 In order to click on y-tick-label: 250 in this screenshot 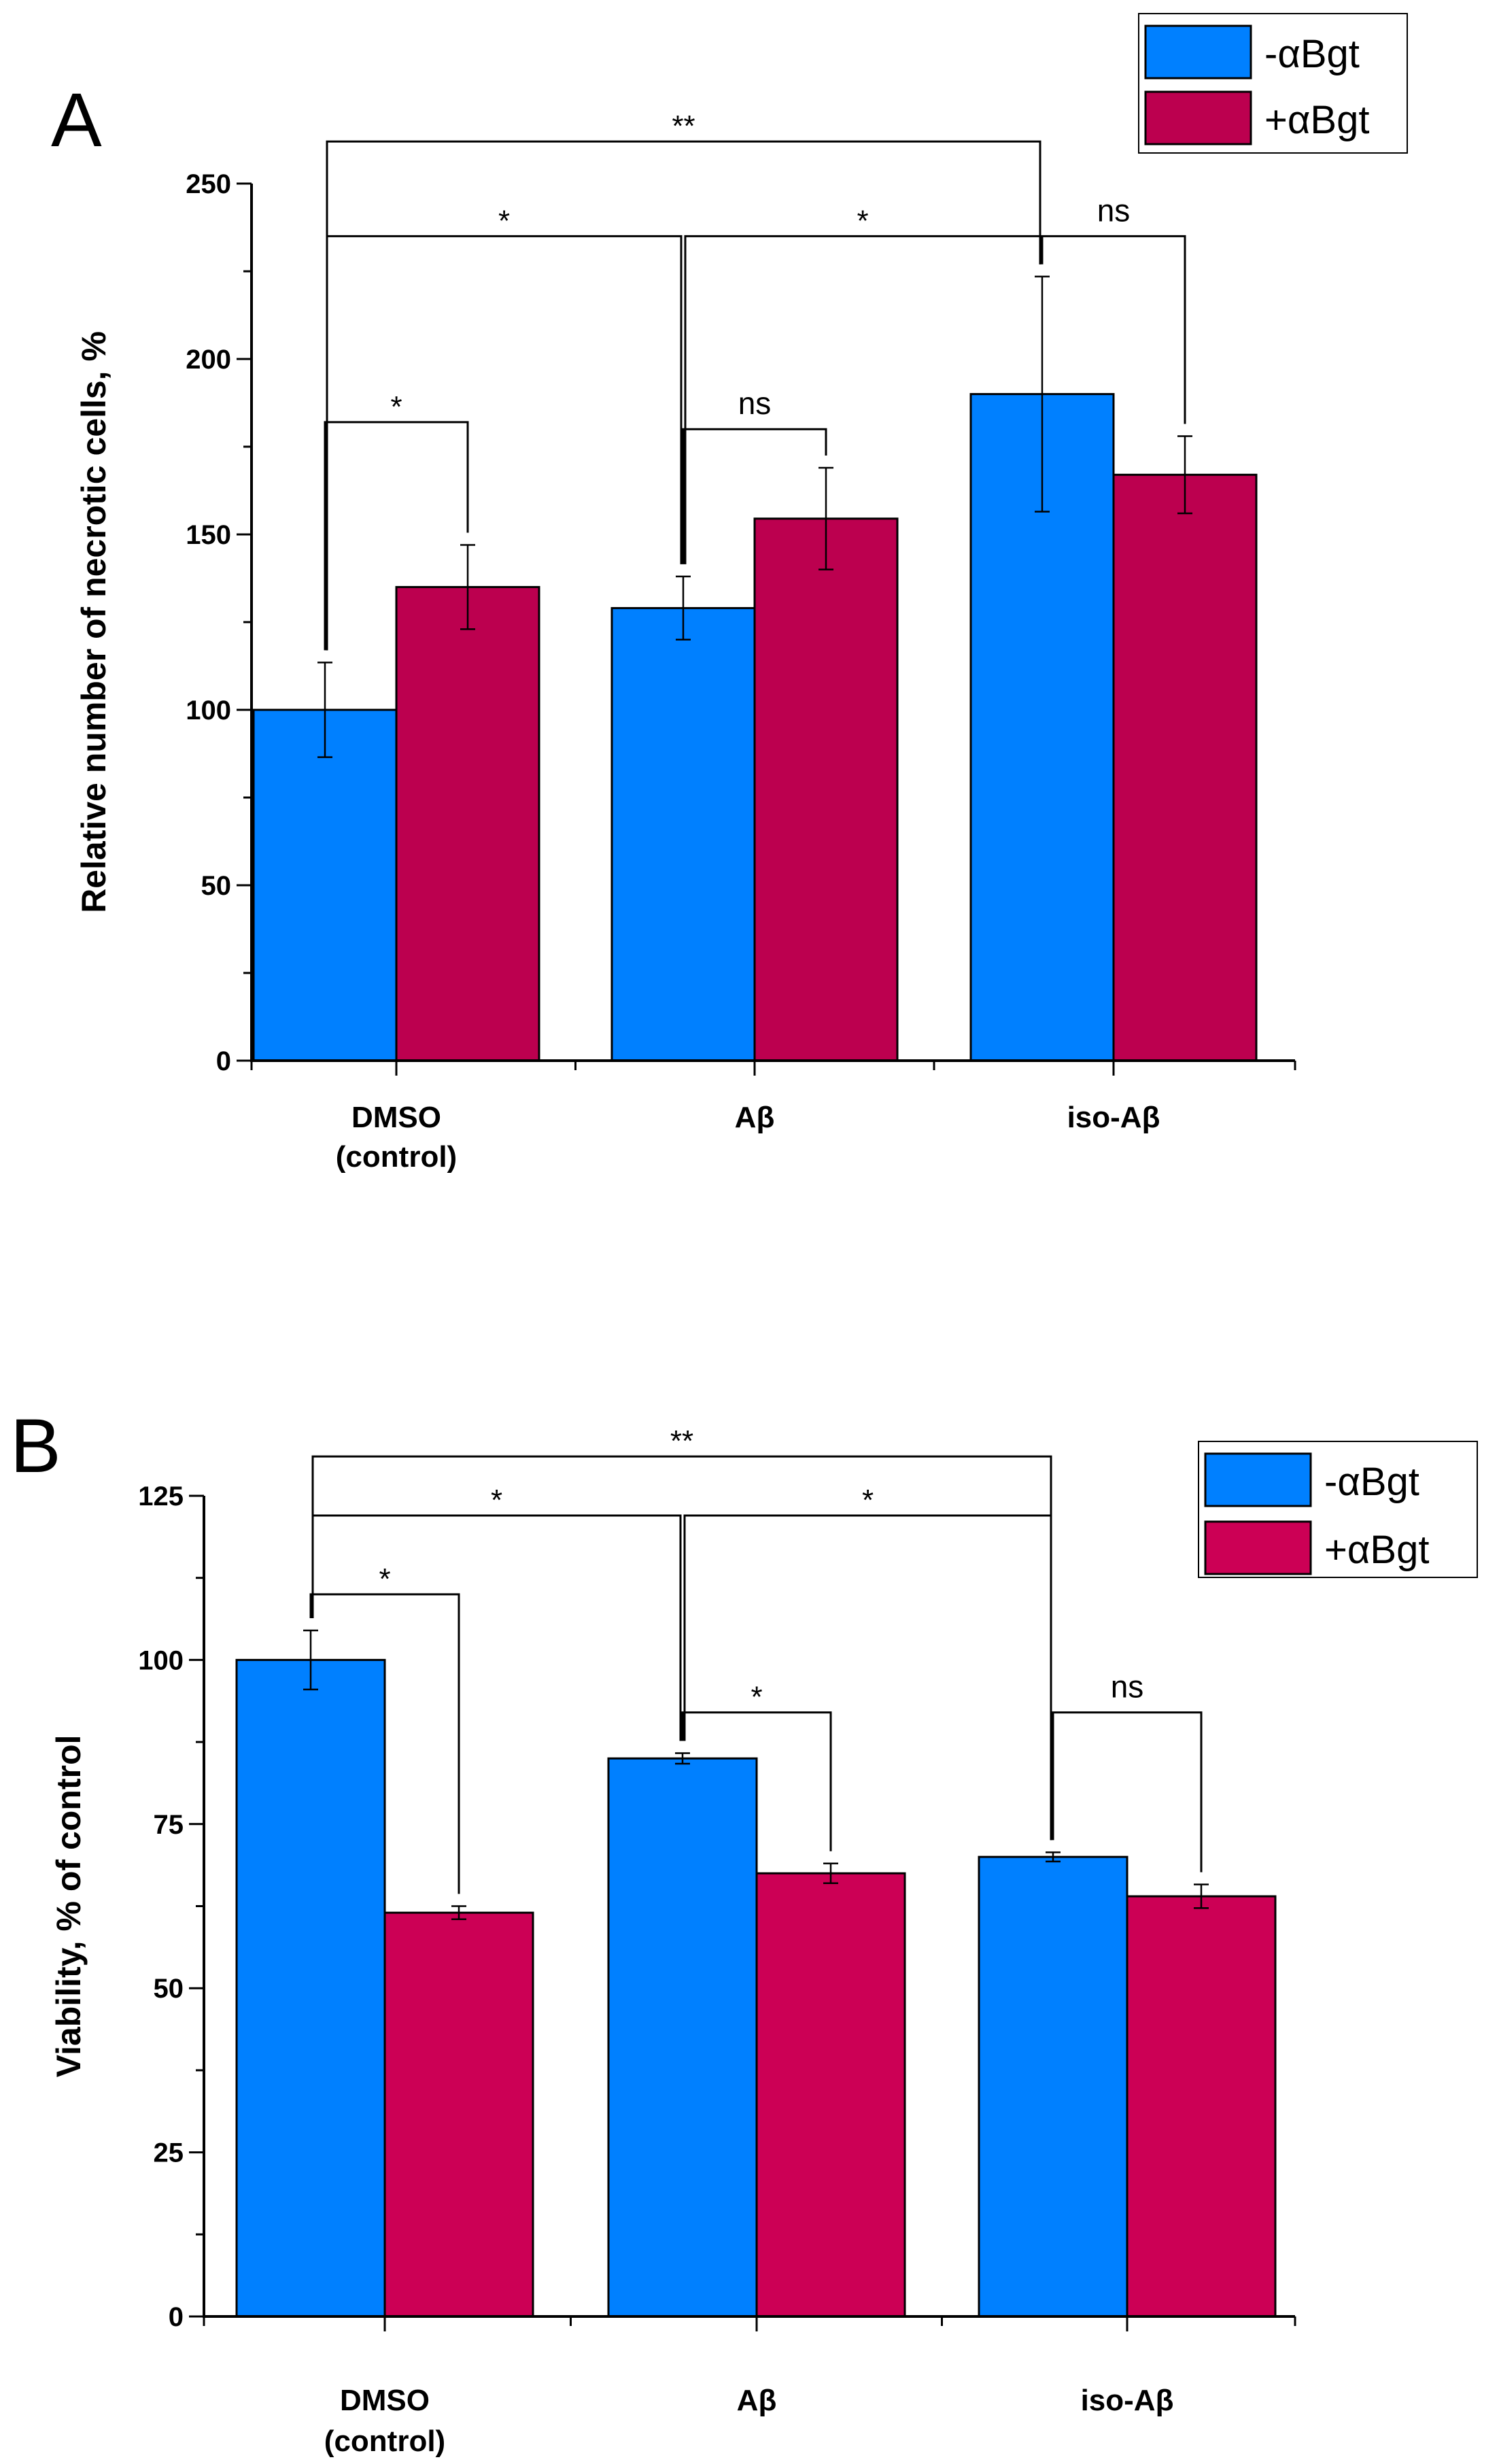, I will do `click(208, 184)`.